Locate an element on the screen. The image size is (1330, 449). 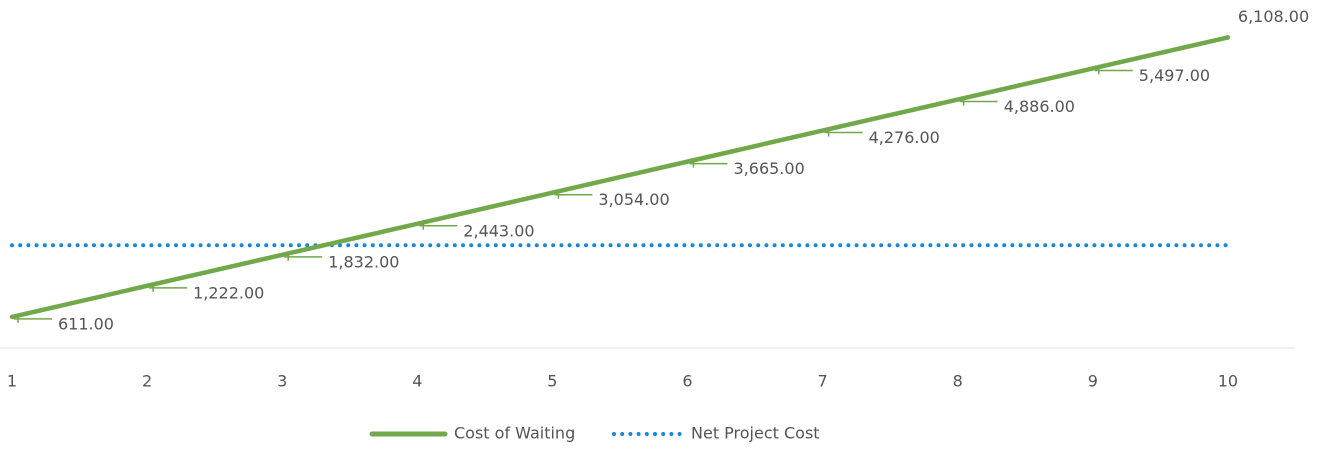
data-label: 1,222.00 is located at coordinates (228, 292).